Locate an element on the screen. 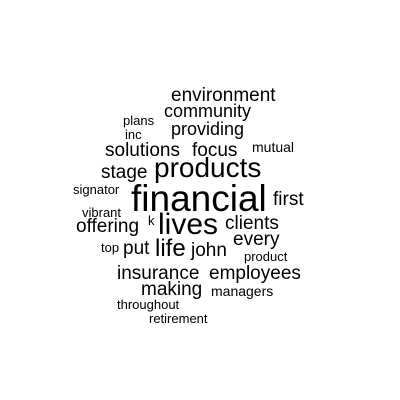 The image size is (400, 400). word: clients is located at coordinates (252, 223).